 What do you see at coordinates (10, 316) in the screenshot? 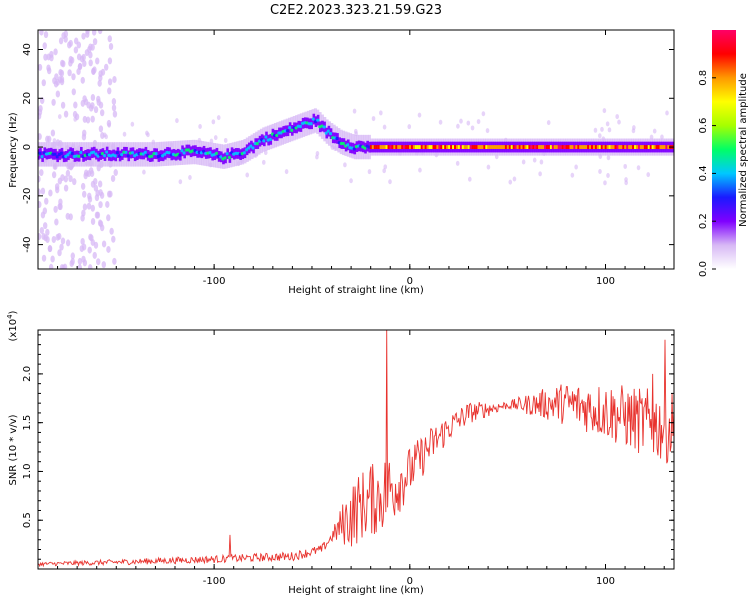
I see `snr-multiplier-exp: 4` at bounding box center [10, 316].